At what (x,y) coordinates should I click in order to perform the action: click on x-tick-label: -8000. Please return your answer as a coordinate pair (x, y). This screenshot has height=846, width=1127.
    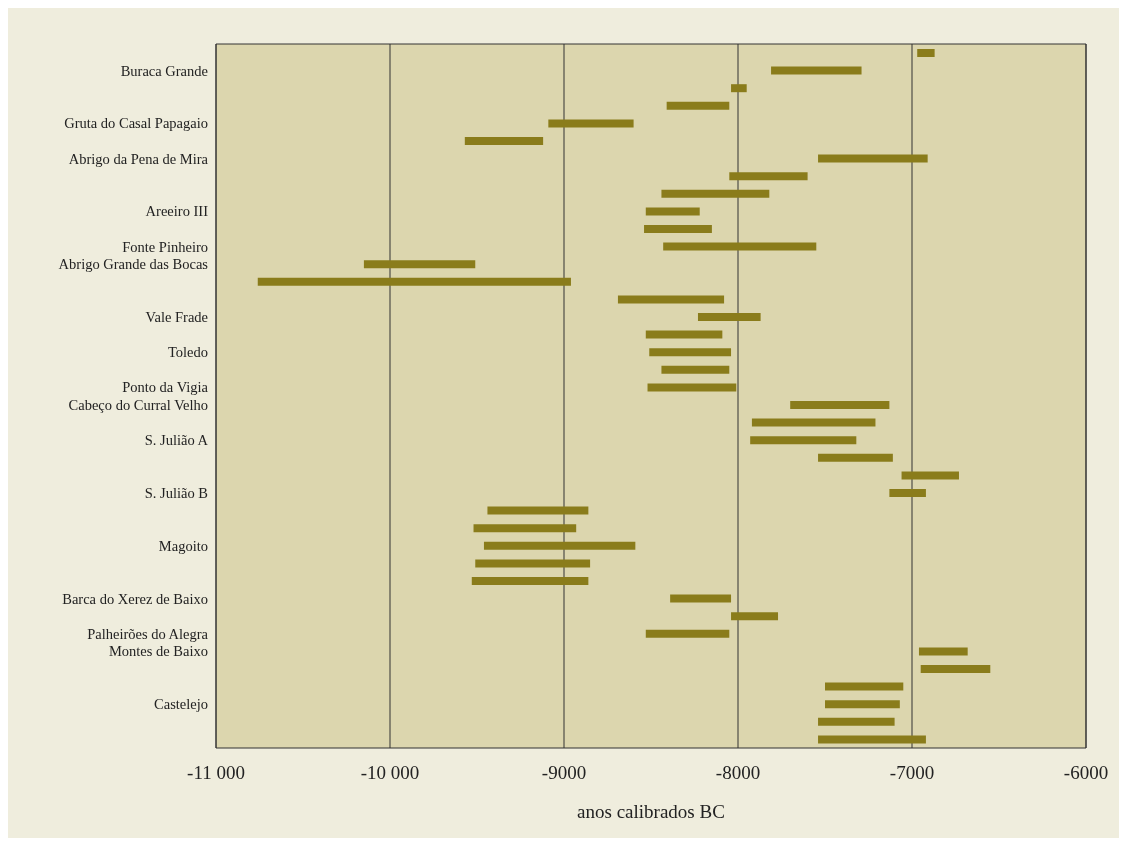
    Looking at the image, I should click on (738, 773).